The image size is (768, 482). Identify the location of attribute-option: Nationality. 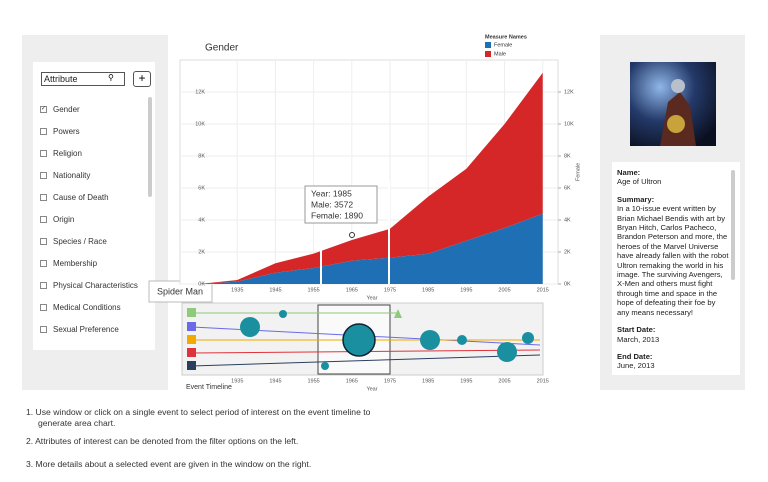
(65, 175).